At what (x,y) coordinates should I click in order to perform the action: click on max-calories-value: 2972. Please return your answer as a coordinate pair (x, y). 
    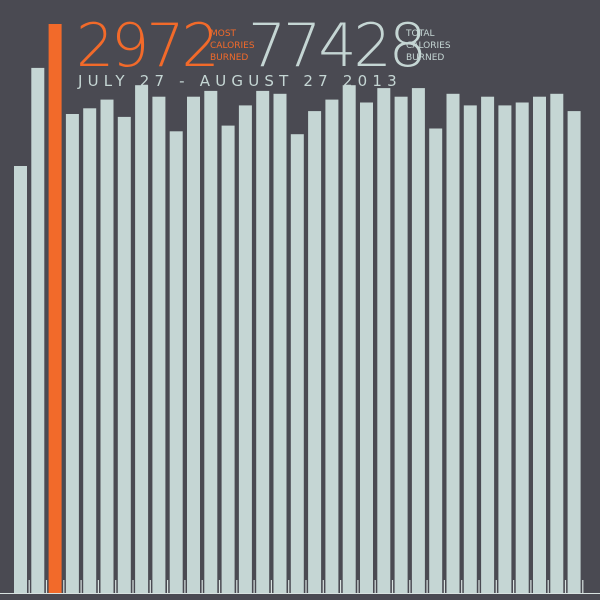
    Looking at the image, I should click on (148, 46).